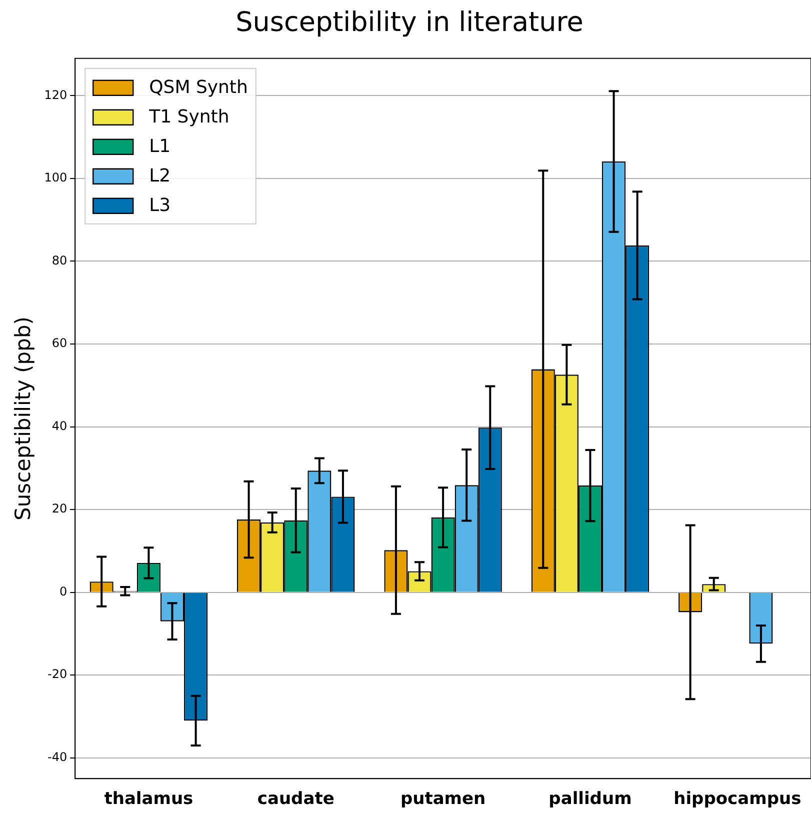 This screenshot has height=819, width=811. Describe the element at coordinates (60, 425) in the screenshot. I see `y-tick-label: 40` at that location.